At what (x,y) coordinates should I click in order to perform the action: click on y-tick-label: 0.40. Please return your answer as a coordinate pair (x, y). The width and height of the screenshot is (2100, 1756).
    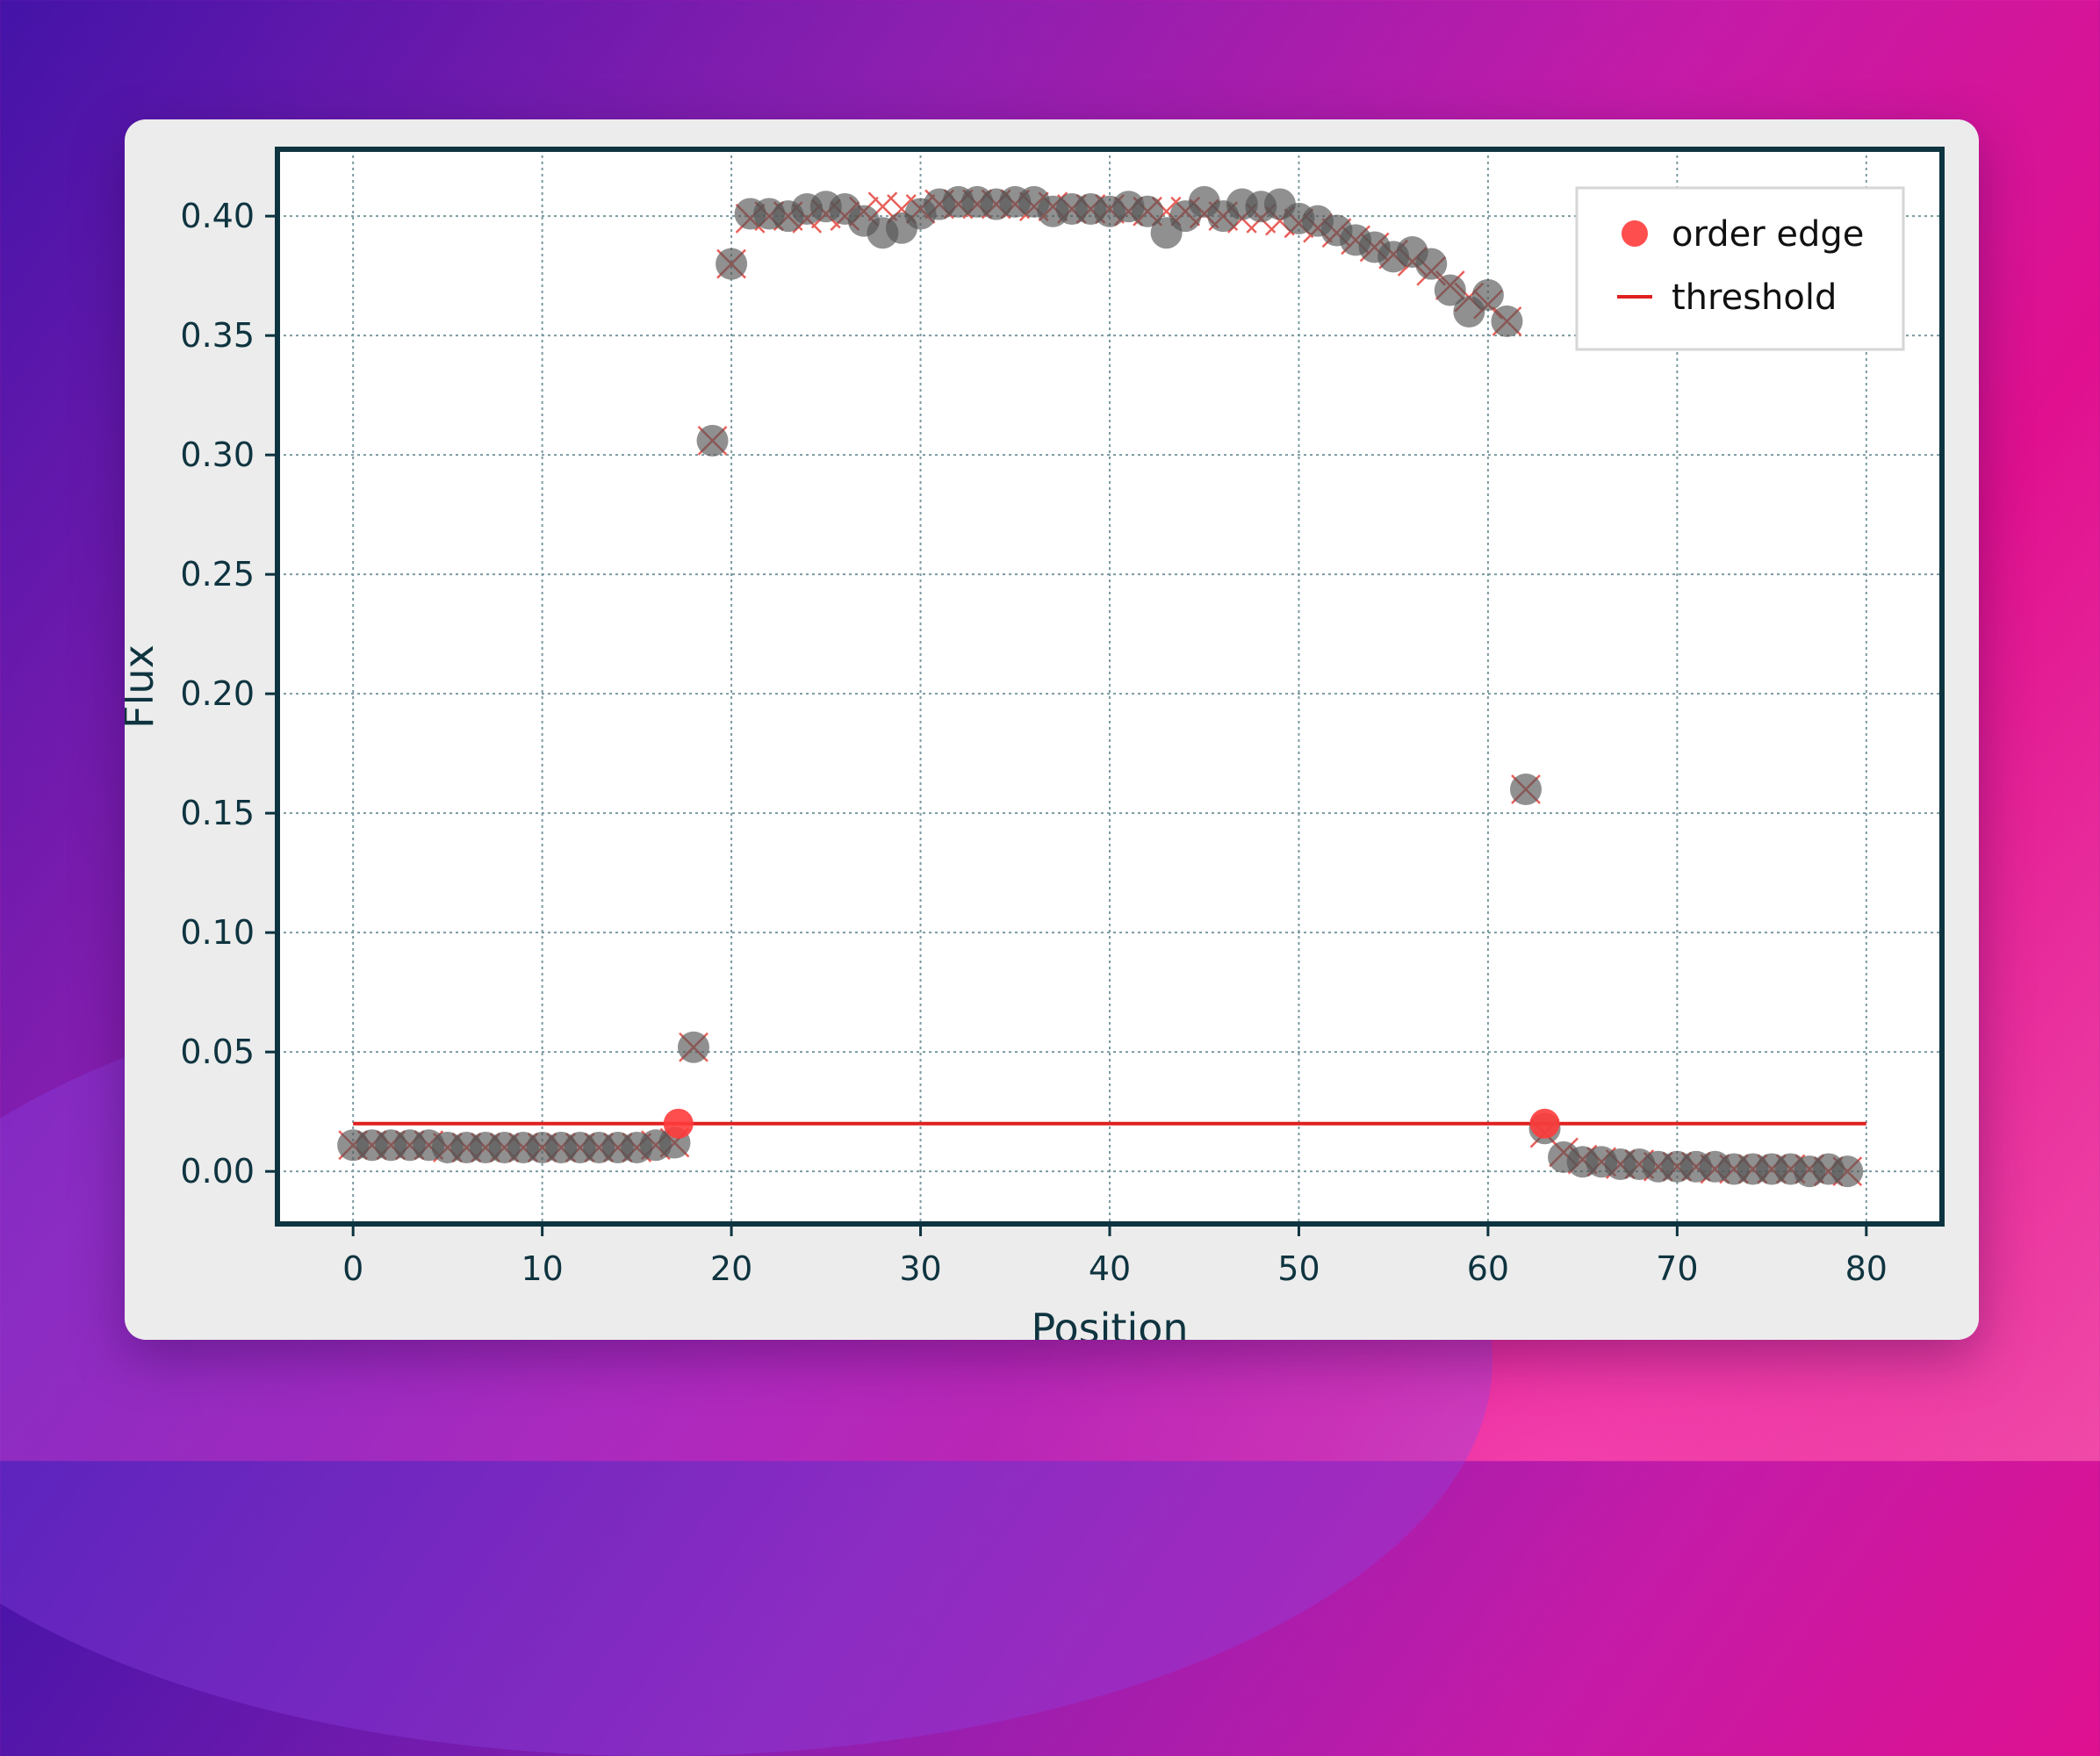
    Looking at the image, I should click on (217, 216).